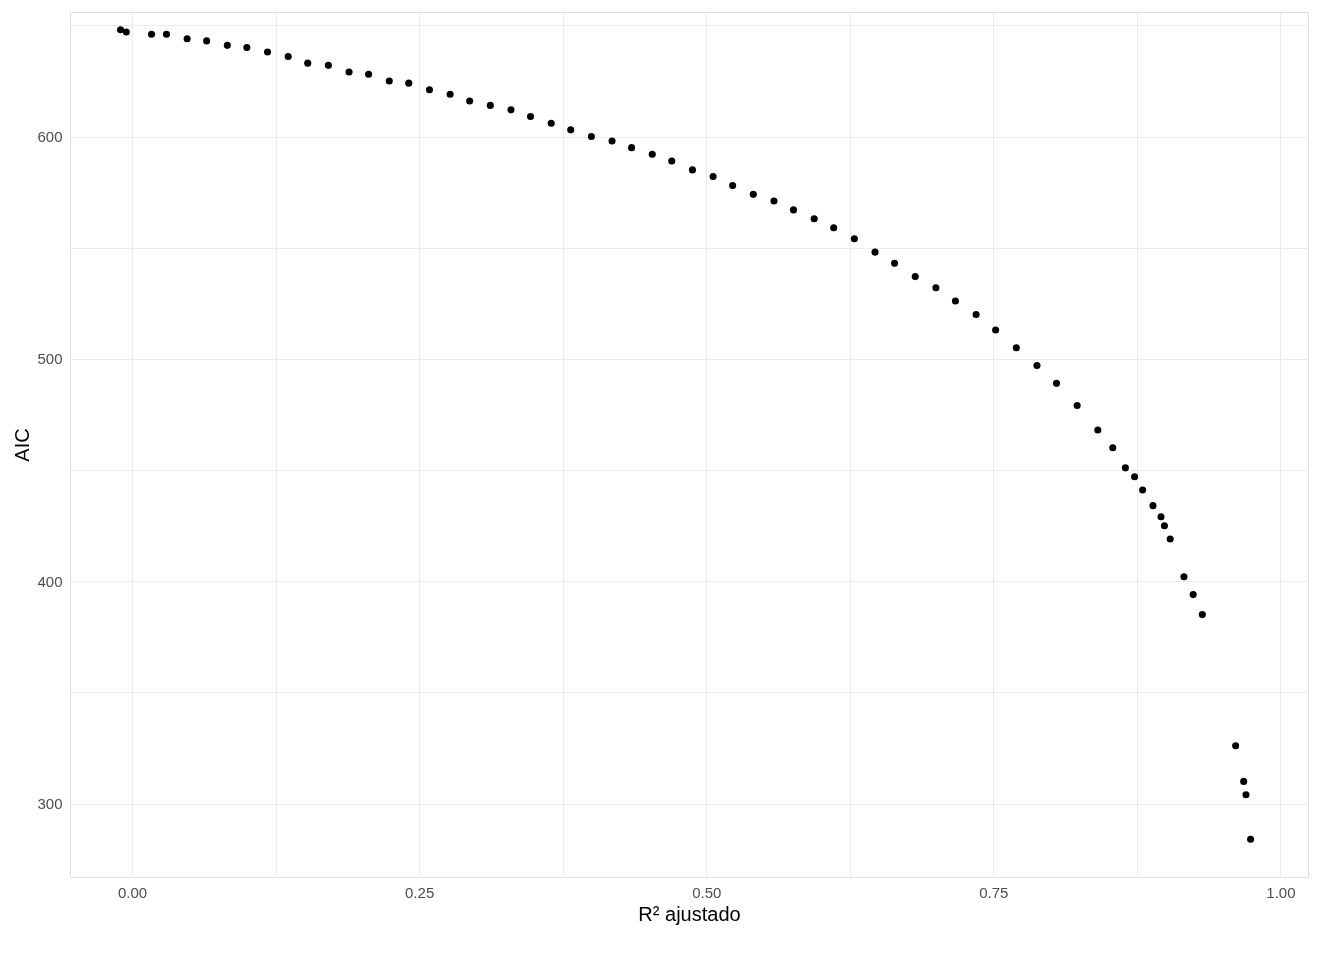 The image size is (1344, 960). What do you see at coordinates (1281, 892) in the screenshot?
I see `x-tick-label: 1.00` at bounding box center [1281, 892].